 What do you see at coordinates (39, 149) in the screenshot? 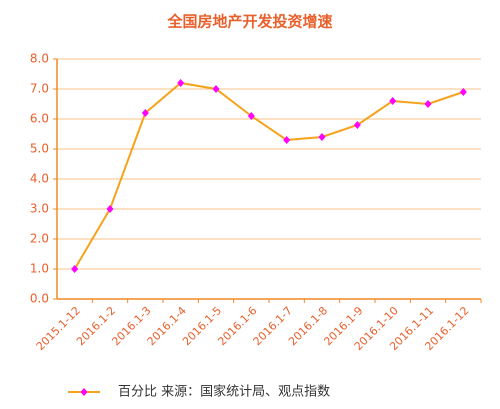
I see `y-tick-label: 5.0` at bounding box center [39, 149].